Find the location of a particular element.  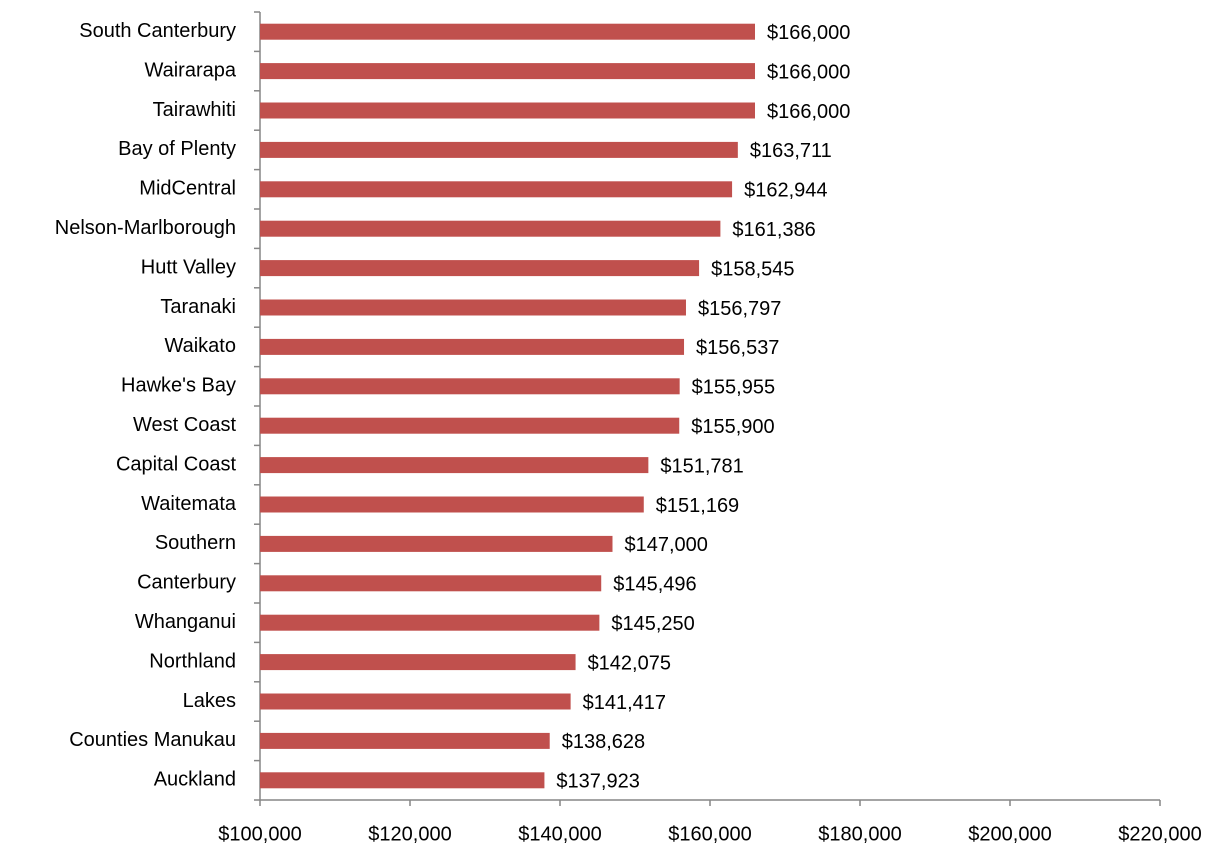

category-label: Lakes is located at coordinates (209, 701).